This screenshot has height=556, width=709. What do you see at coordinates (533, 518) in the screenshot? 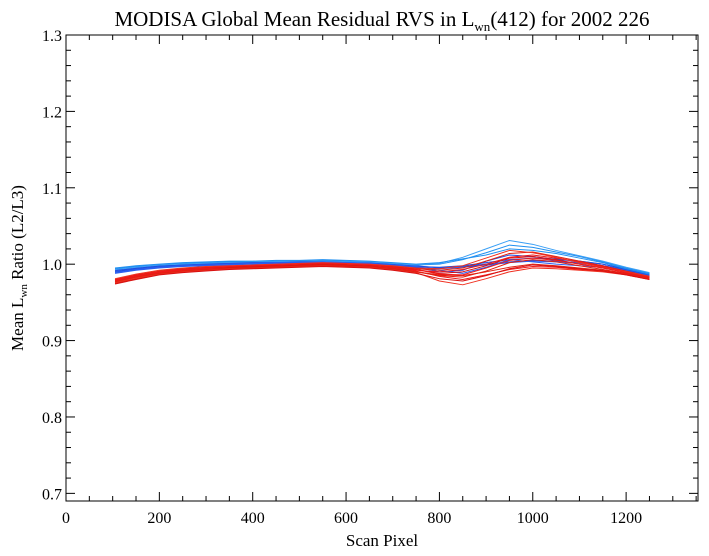
I see `x-tick-label: 1000` at bounding box center [533, 518].